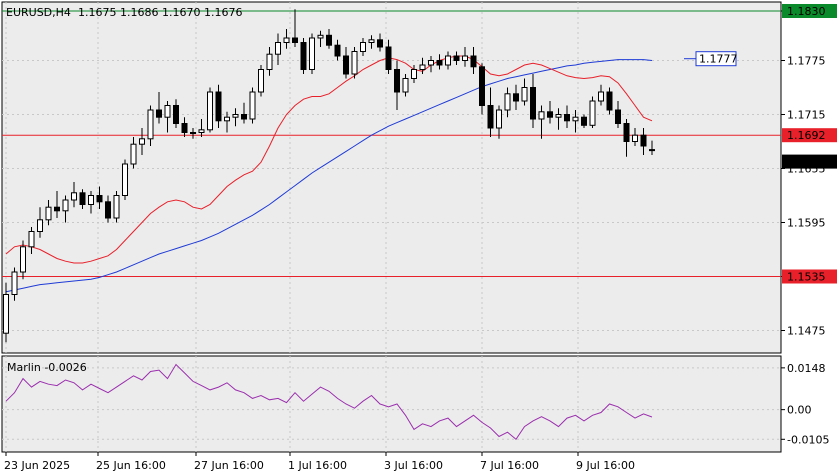 The width and height of the screenshot is (838, 476). Describe the element at coordinates (806, 11) in the screenshot. I see `level-label-text: 1.1830` at that location.